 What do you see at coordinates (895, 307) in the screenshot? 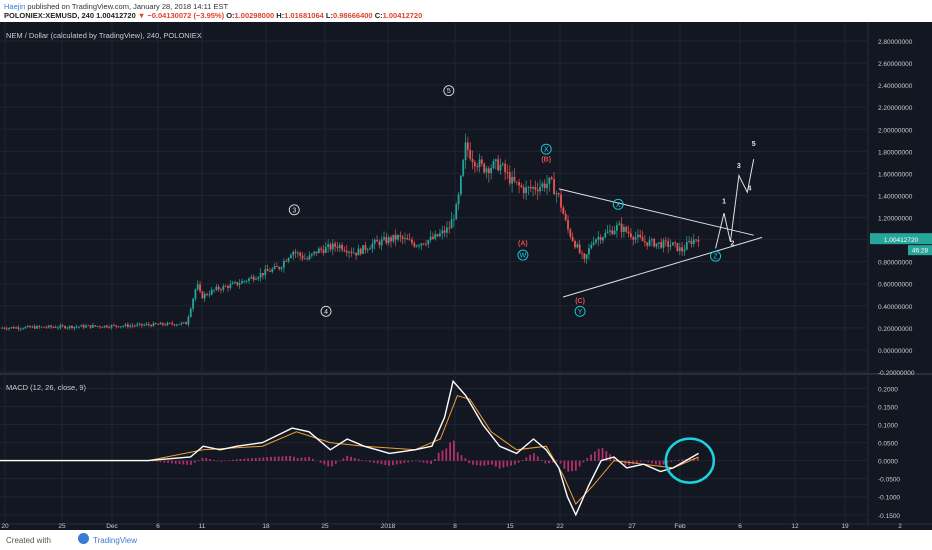
I see `price-tick-label: 0.40000000` at bounding box center [895, 307].